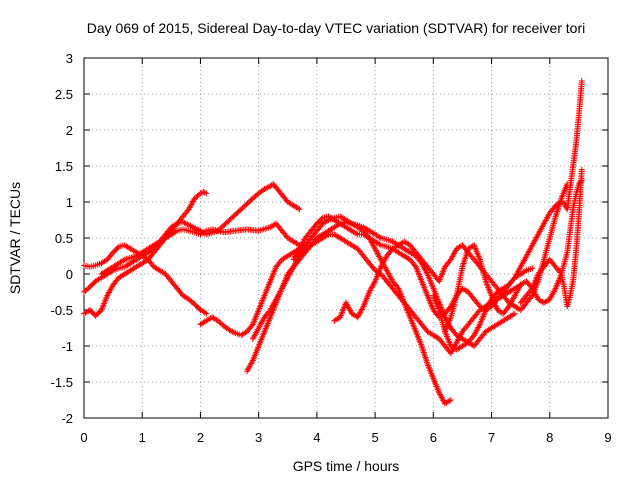 This screenshot has width=640, height=480. I want to click on x-tick-label: 0, so click(83, 437).